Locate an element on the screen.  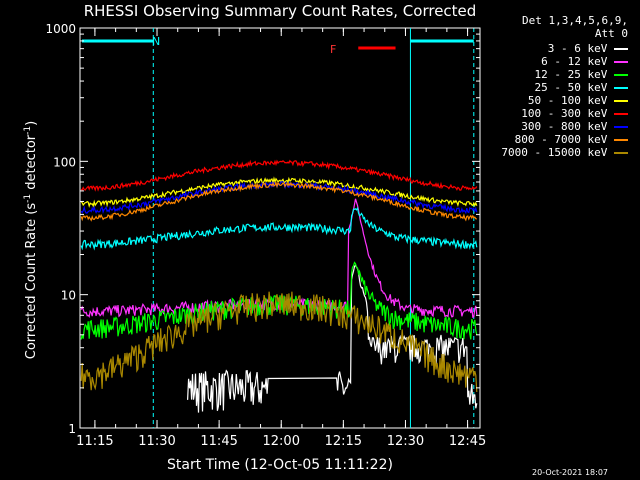
x-tick-label: 12:30 is located at coordinates (405, 441).